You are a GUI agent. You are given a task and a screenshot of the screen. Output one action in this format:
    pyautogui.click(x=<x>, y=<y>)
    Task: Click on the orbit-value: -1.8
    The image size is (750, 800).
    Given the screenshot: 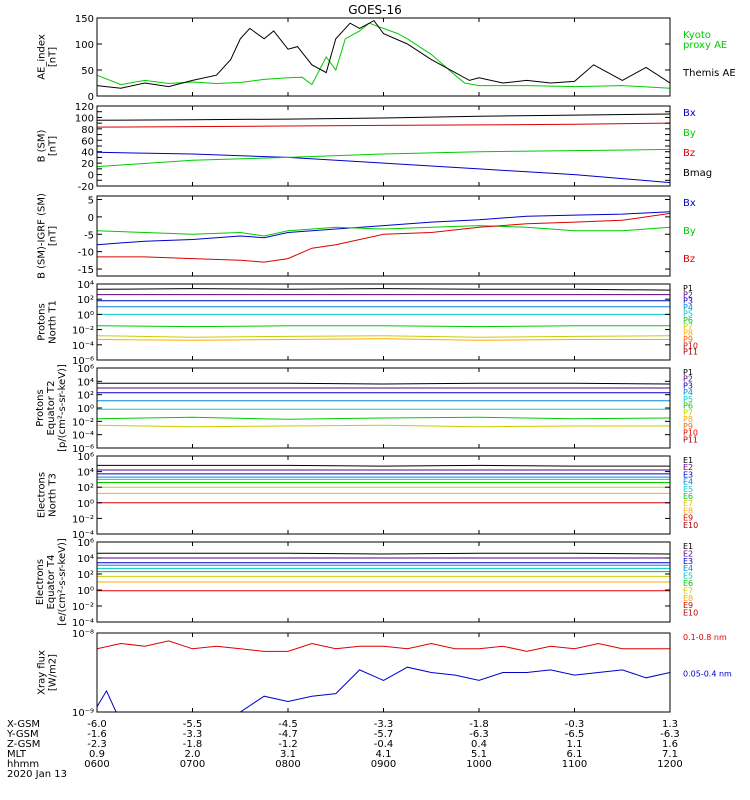 What is the action you would take?
    pyautogui.click(x=193, y=744)
    